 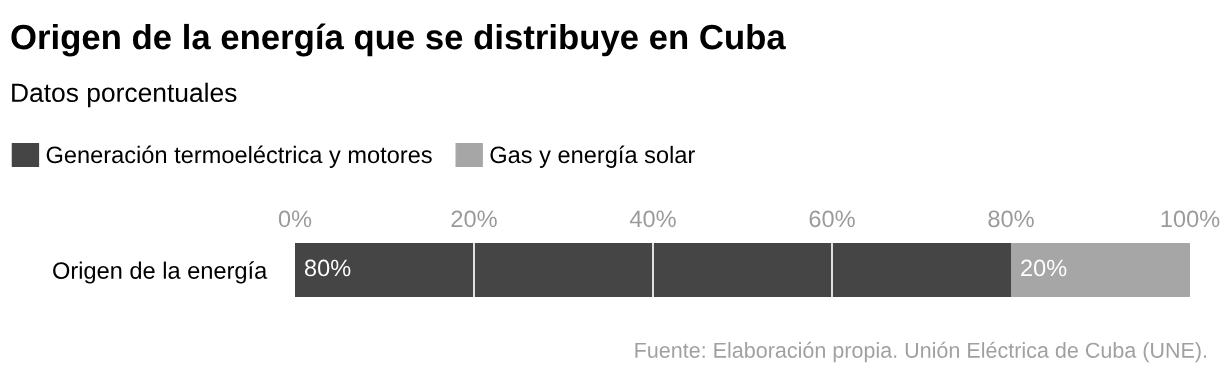 I want to click on x-tick-label: 60%, so click(x=832, y=219).